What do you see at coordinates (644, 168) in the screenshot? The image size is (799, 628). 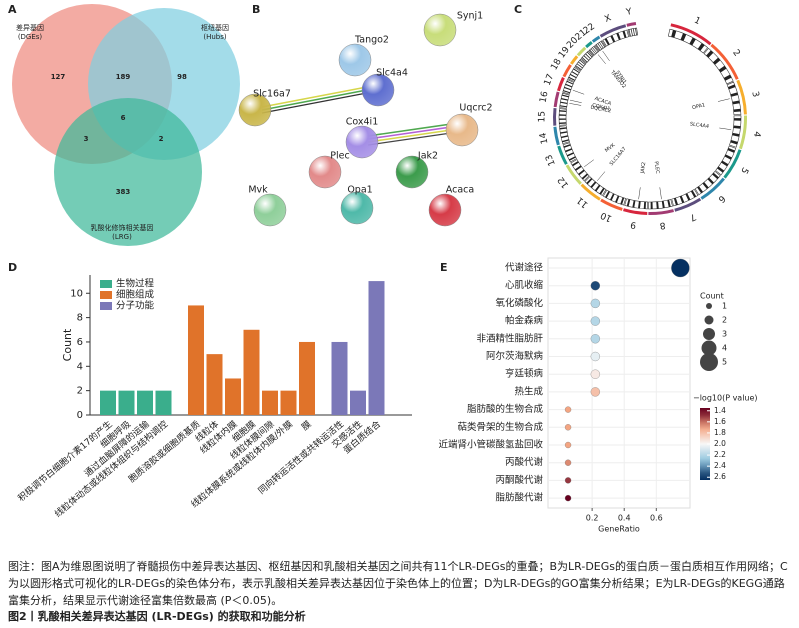 I see `gene-label: JAK2` at bounding box center [644, 168].